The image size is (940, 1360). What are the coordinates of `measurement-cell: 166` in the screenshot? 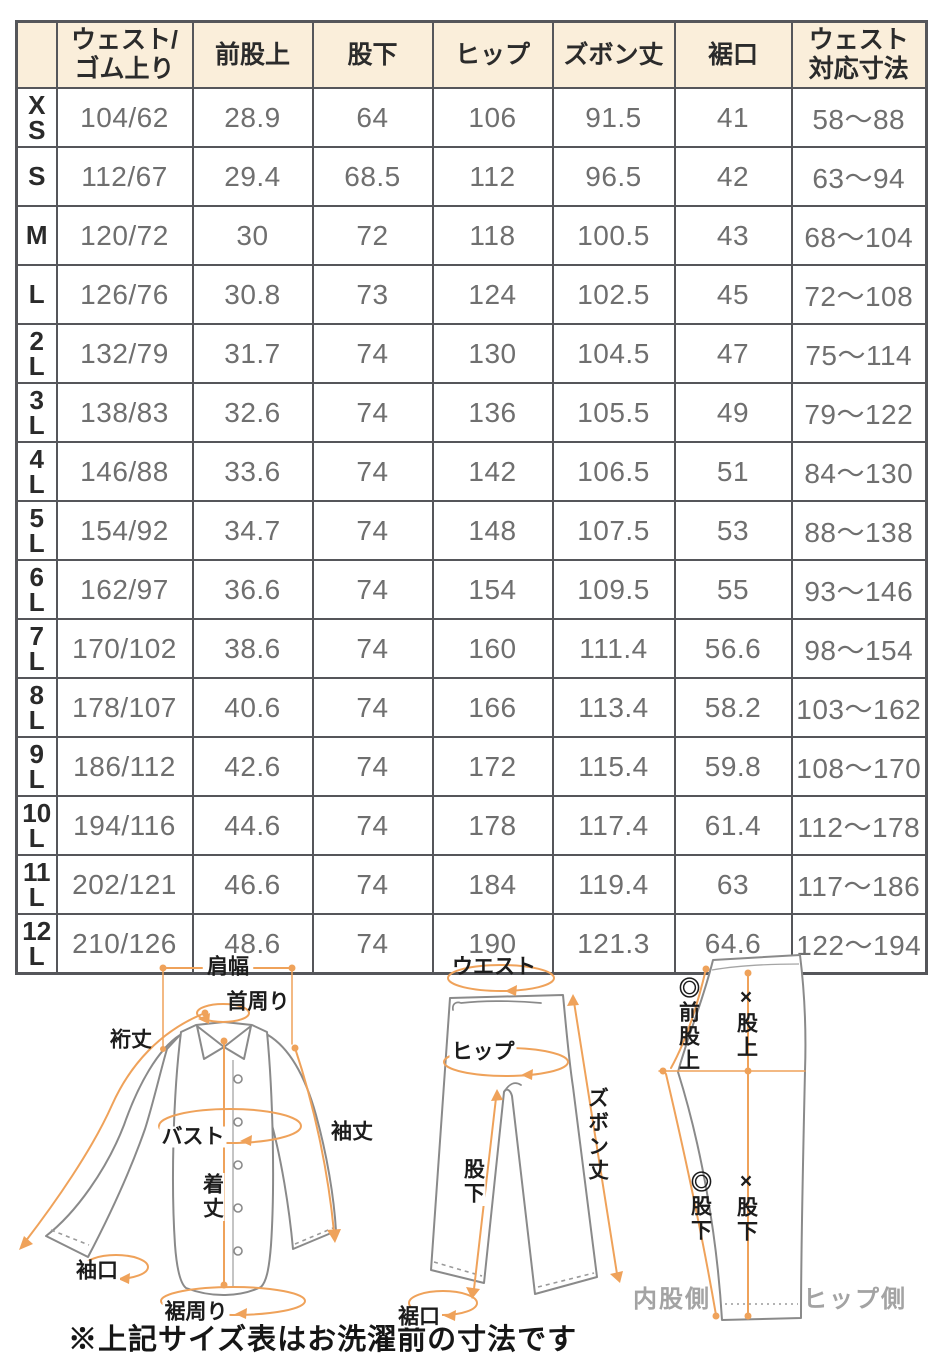 It's located at (492, 707).